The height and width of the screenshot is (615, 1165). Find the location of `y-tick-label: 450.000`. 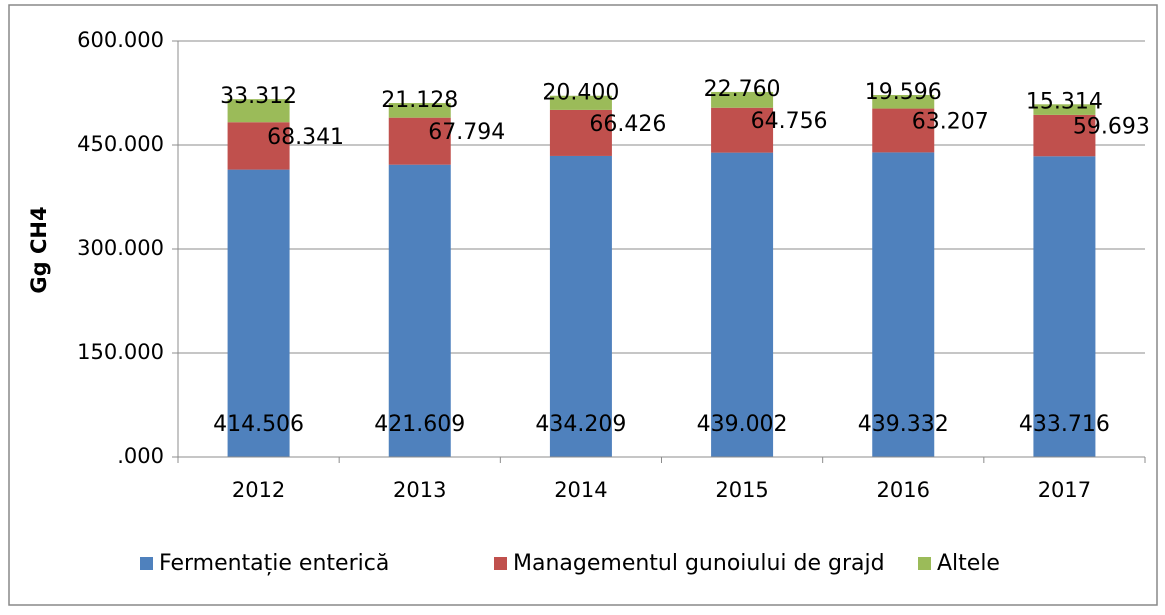

y-tick-label: 450.000 is located at coordinates (120, 144).